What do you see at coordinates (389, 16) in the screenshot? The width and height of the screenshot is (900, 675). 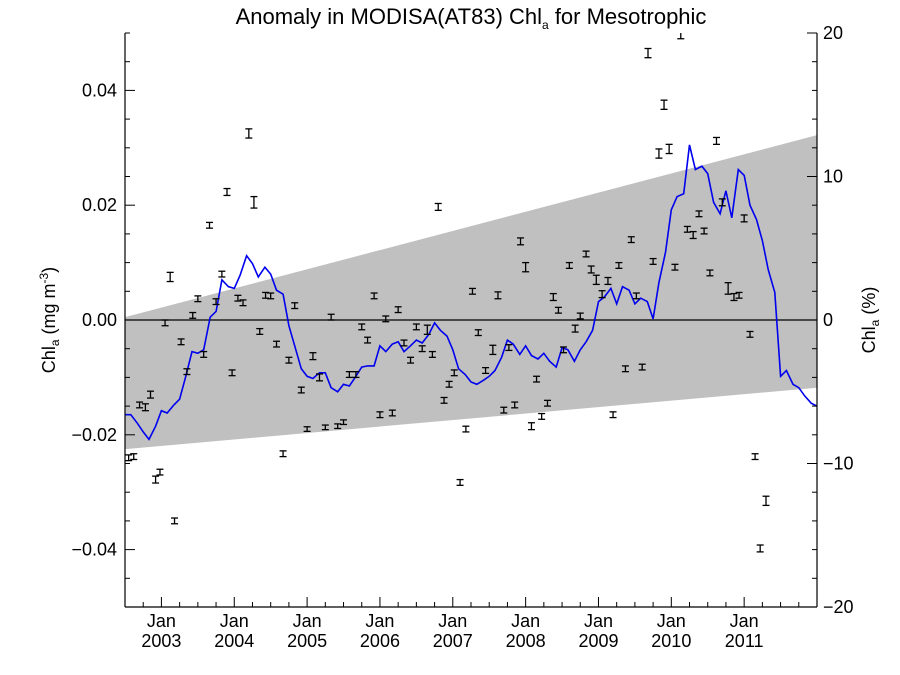 I see `chart-title-main: Anomaly in MODISA(AT83) Chl` at bounding box center [389, 16].